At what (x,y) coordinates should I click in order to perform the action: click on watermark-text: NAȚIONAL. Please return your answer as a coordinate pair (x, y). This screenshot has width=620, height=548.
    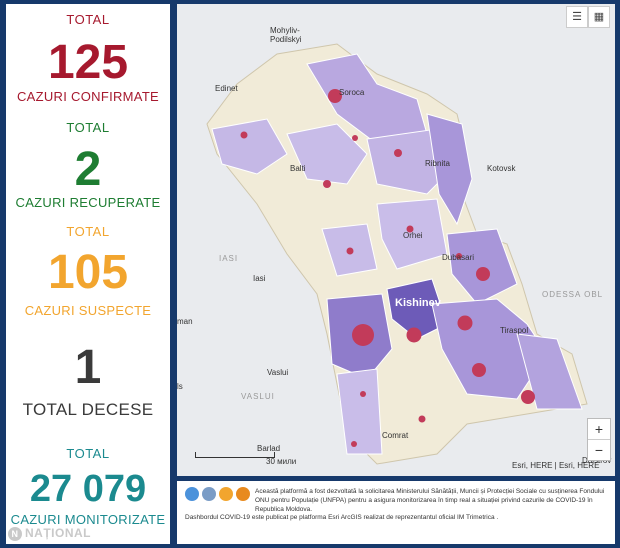
    Looking at the image, I should click on (58, 533).